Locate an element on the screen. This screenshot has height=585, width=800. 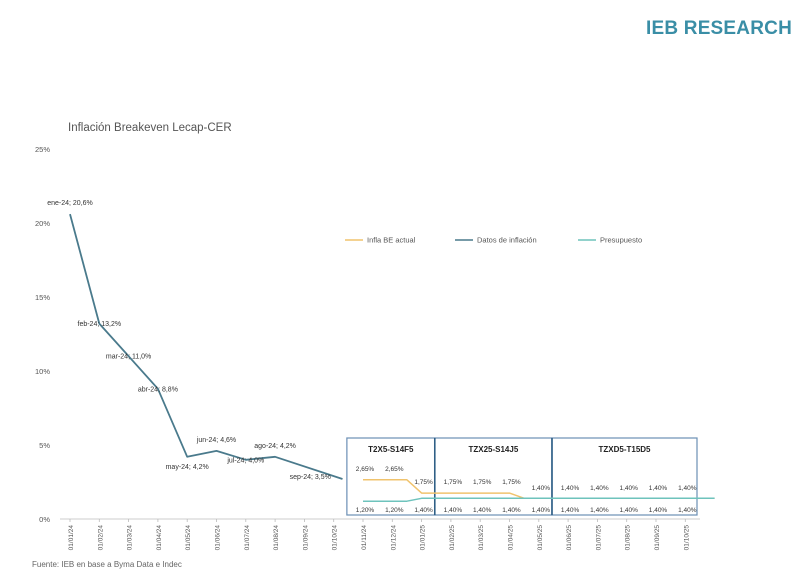
x-tick-label: 01/10/25 is located at coordinates (686, 538).